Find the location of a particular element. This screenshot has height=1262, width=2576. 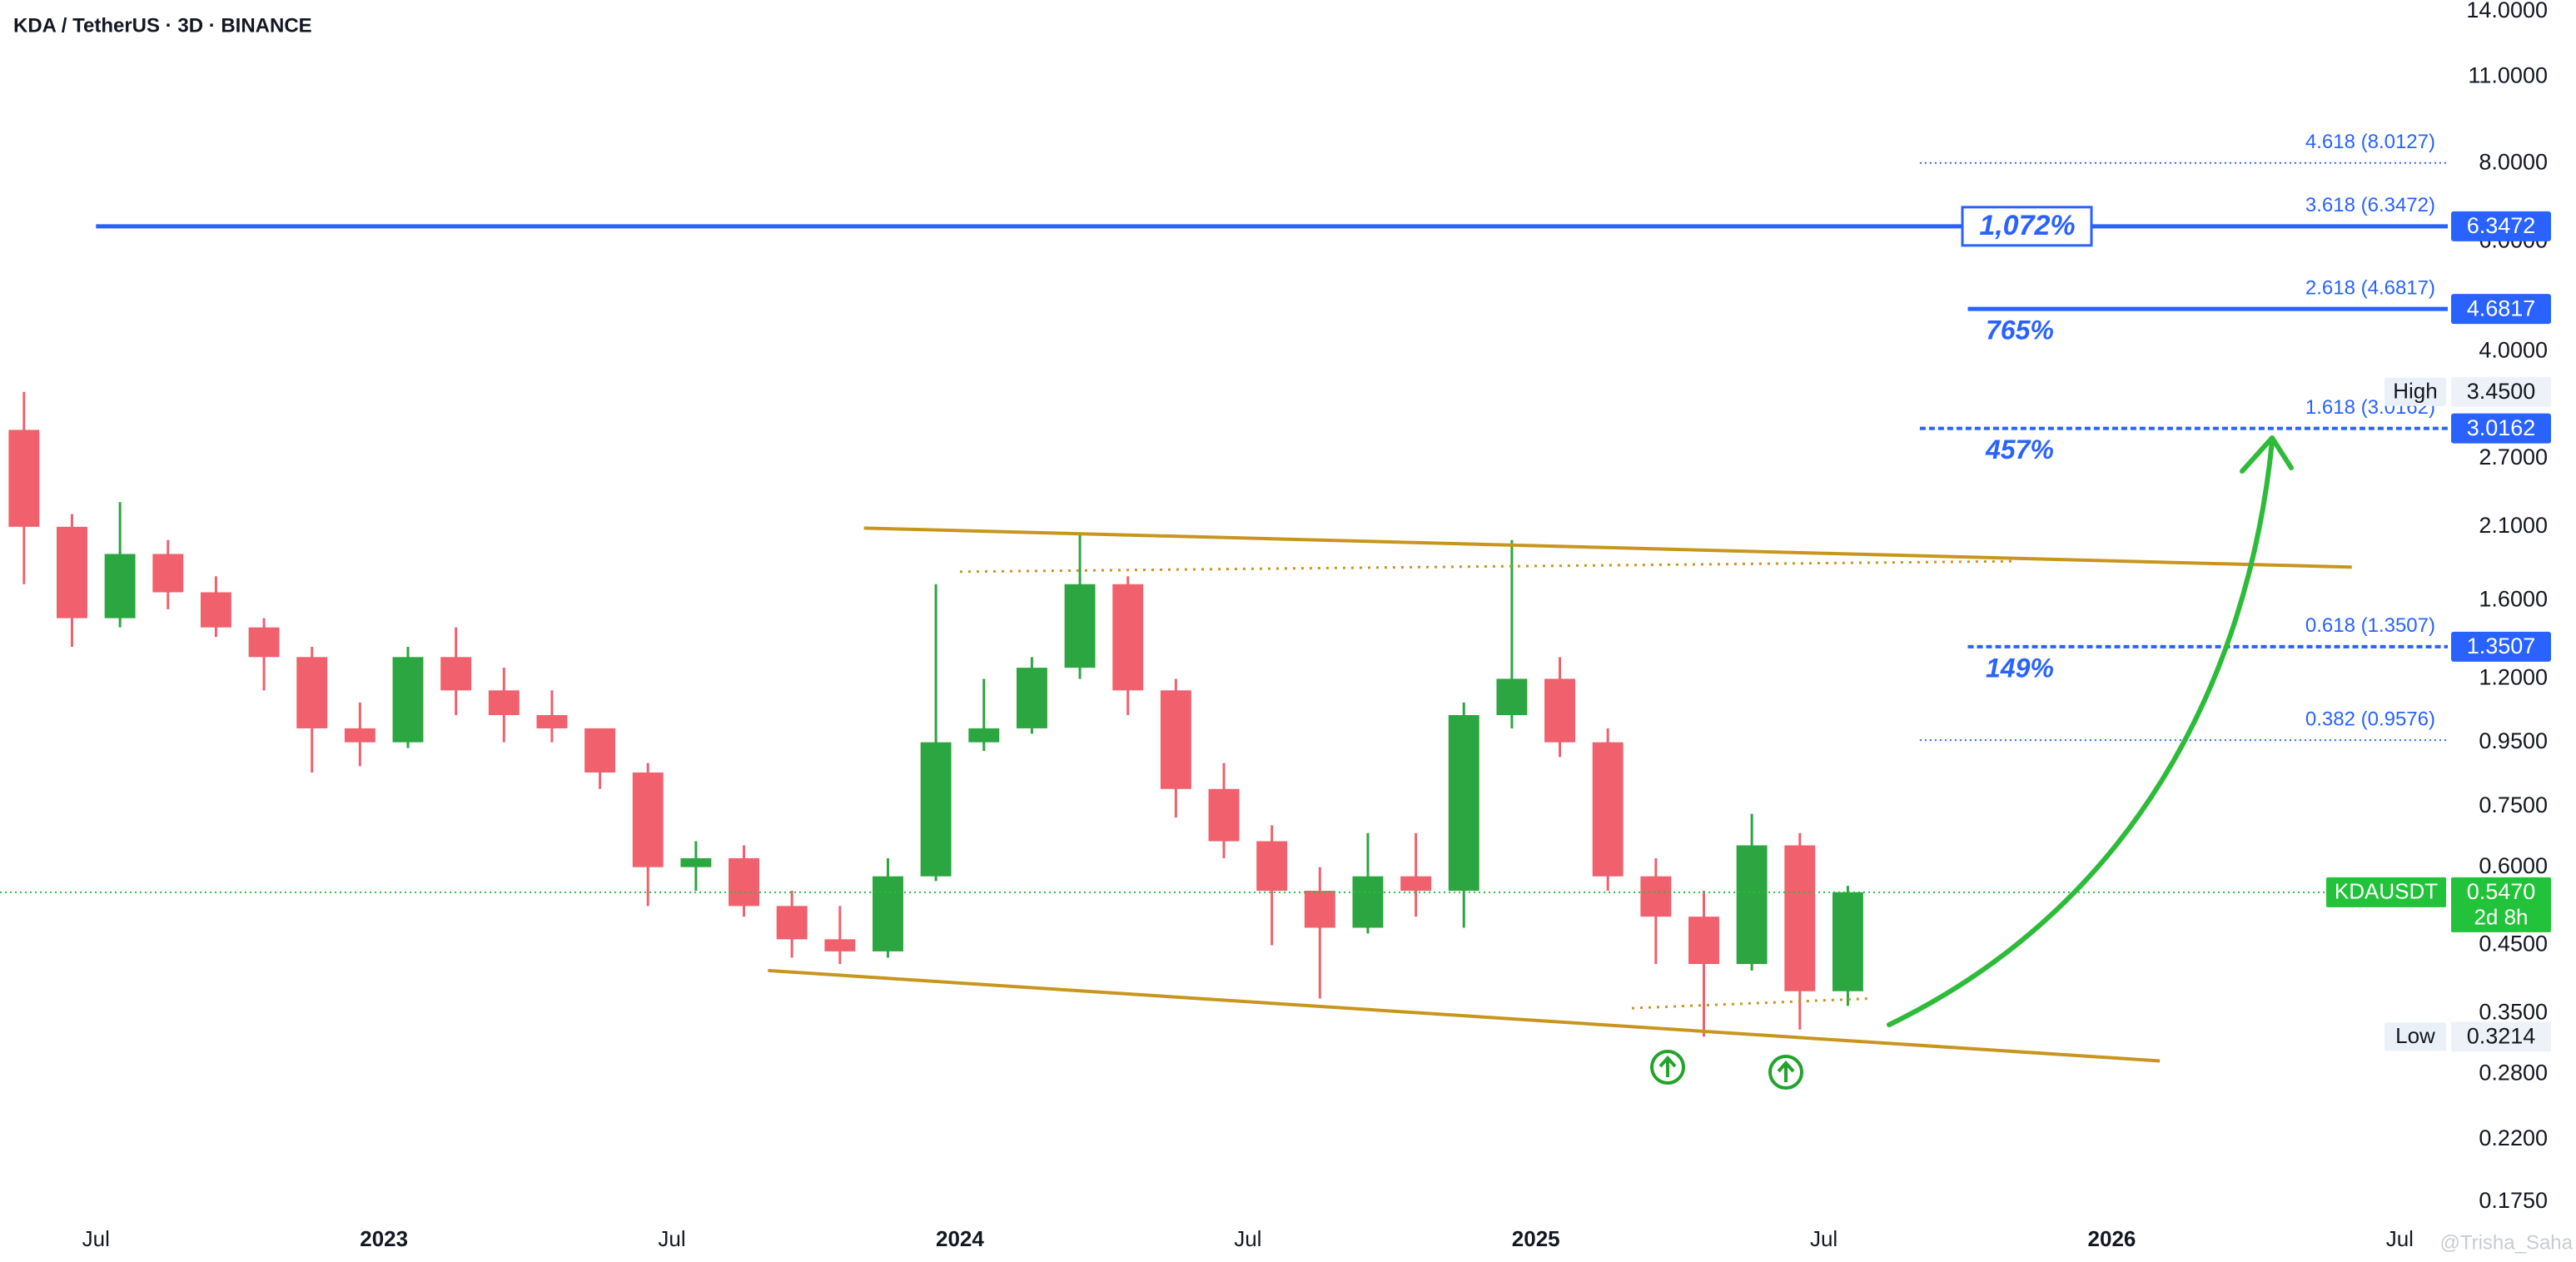

projection-arrow is located at coordinates (2090, 731).